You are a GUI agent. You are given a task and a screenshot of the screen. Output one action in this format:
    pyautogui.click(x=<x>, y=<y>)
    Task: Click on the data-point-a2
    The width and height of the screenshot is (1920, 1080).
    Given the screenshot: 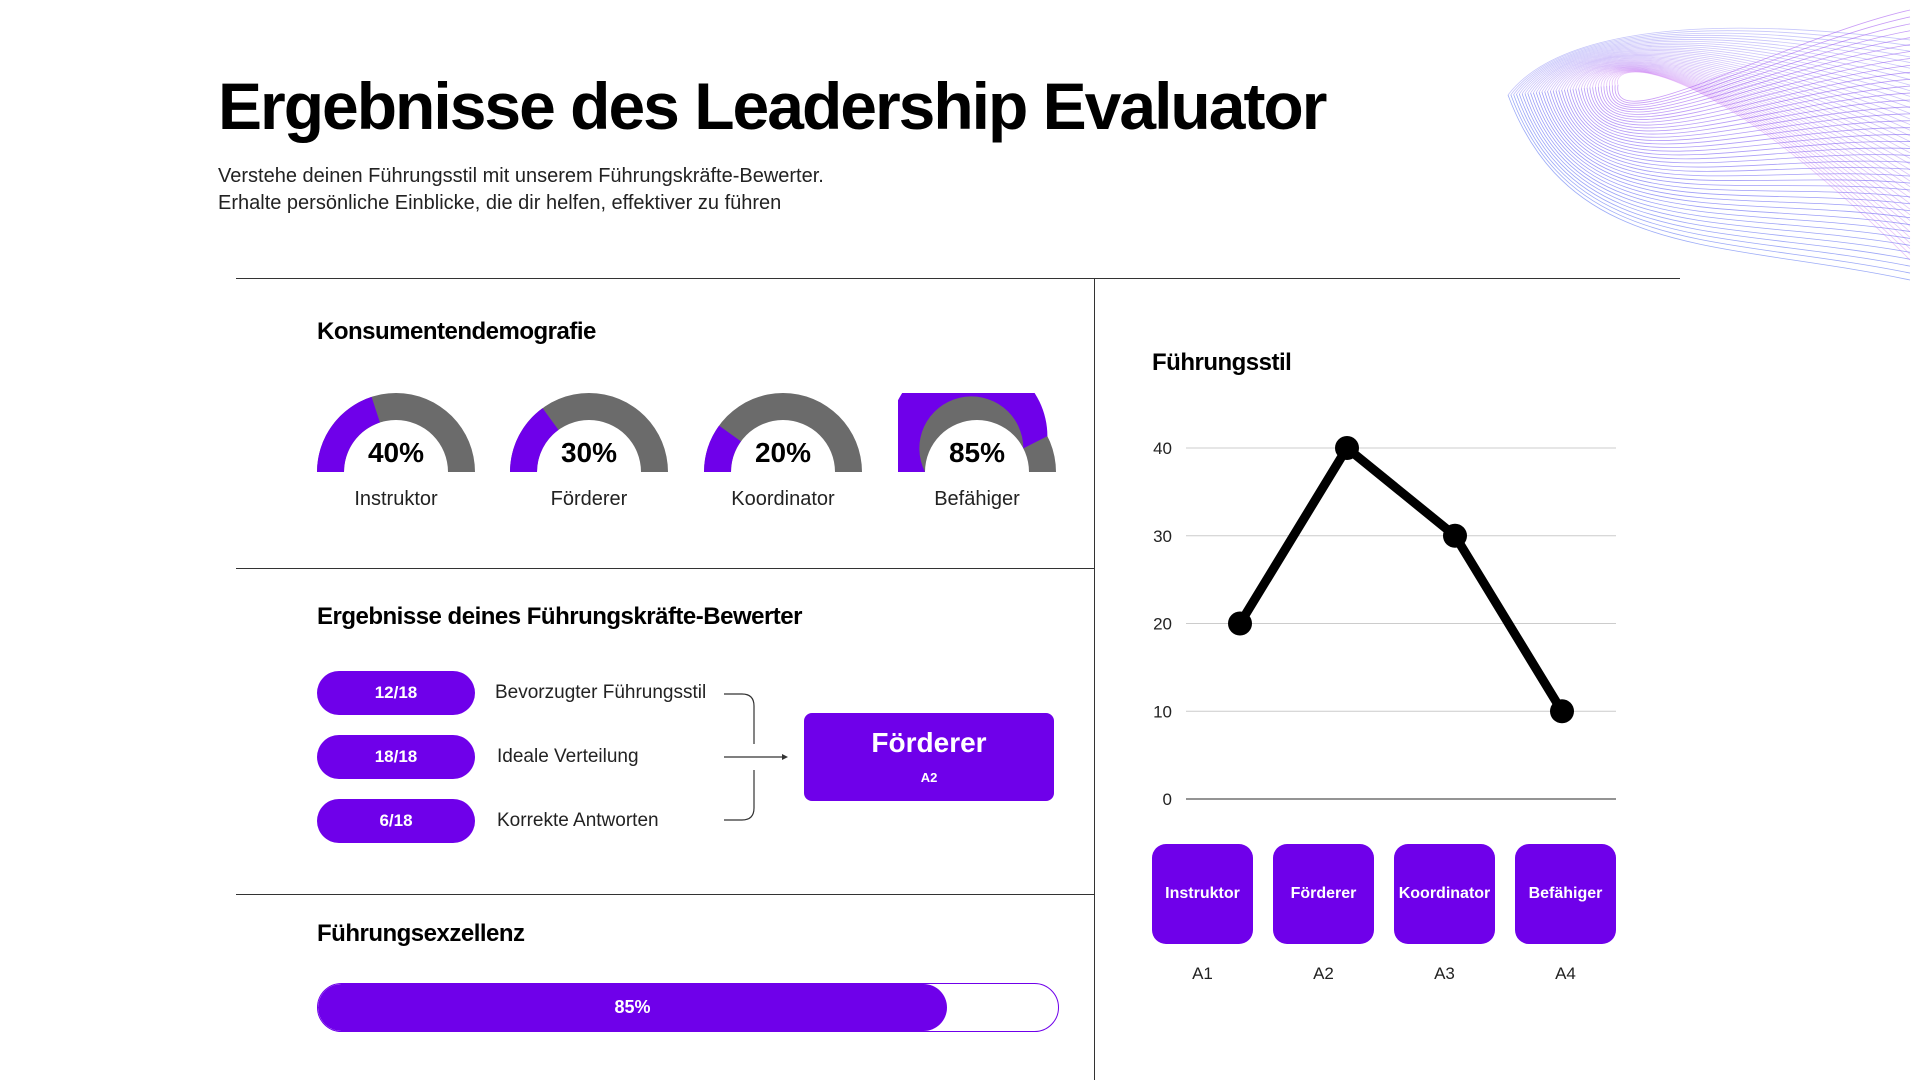 What is the action you would take?
    pyautogui.click(x=1347, y=448)
    